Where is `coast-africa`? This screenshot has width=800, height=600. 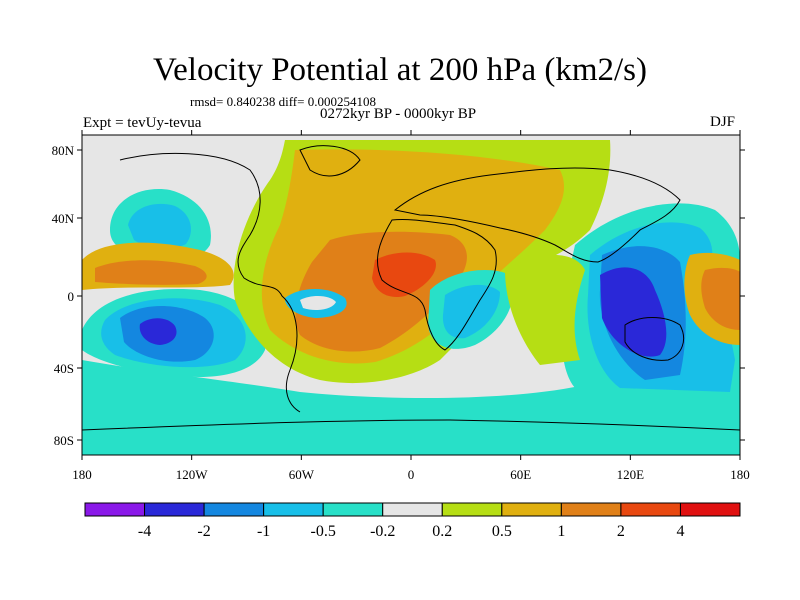
coast-africa is located at coordinates (436, 285).